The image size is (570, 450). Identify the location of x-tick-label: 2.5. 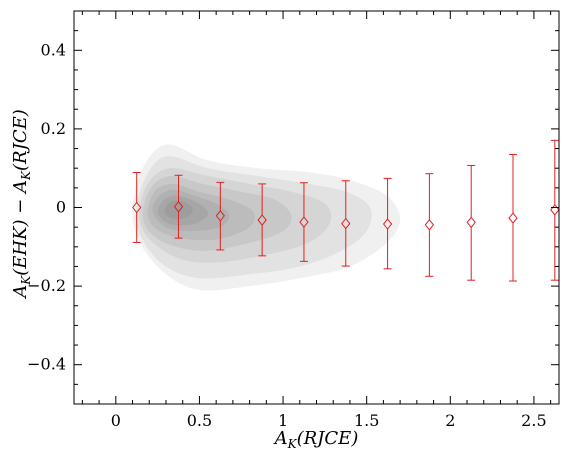
(533, 420).